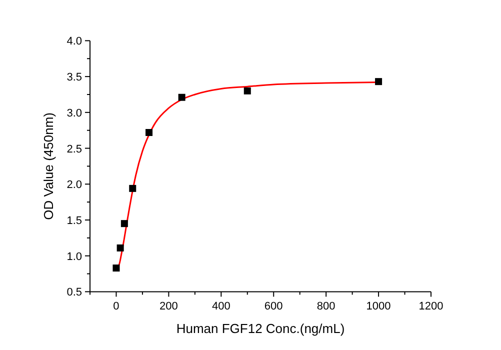  I want to click on x-tick-label: 200, so click(169, 306).